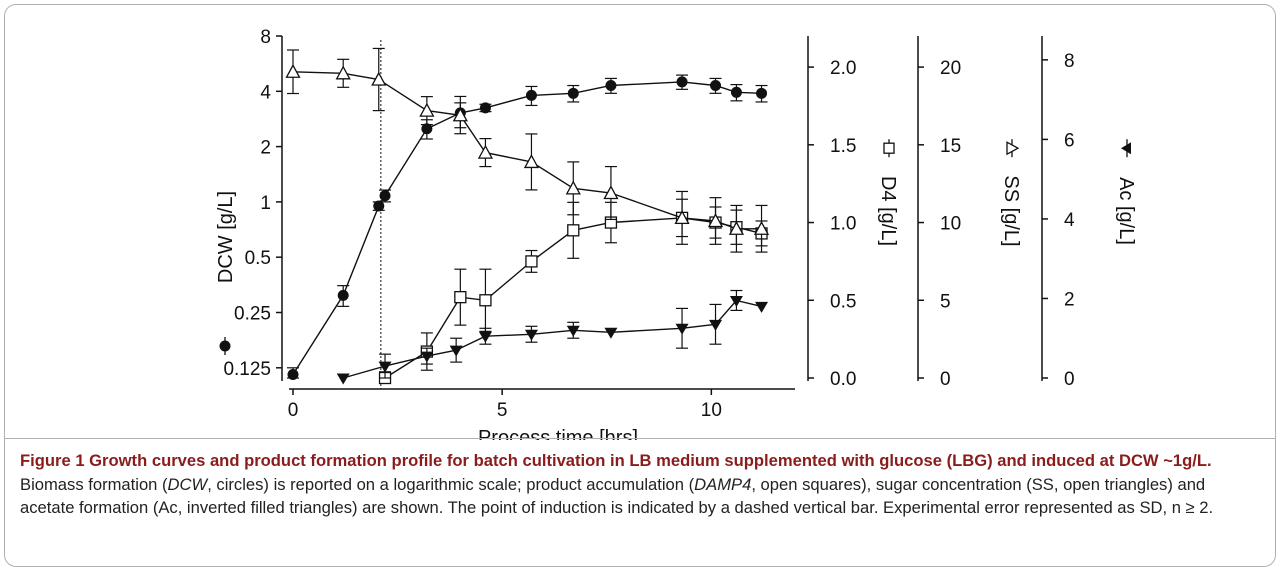  Describe the element at coordinates (293, 410) in the screenshot. I see `x-axis-tick-label: 0` at that location.